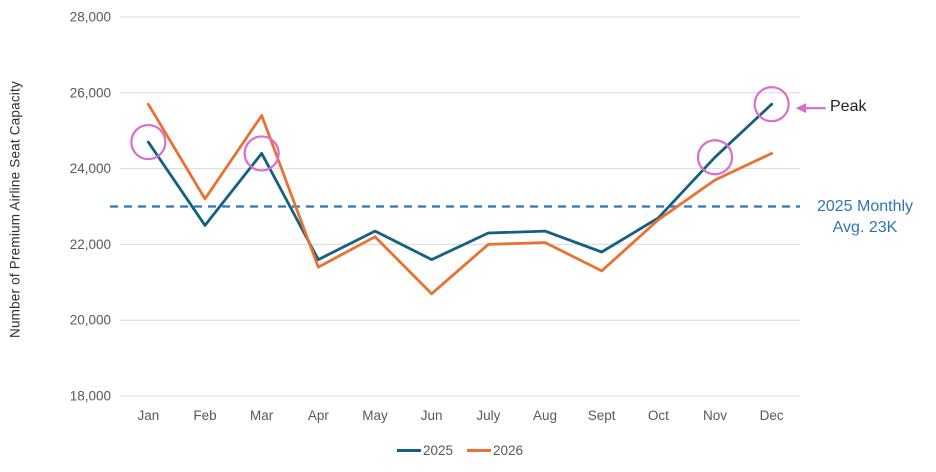 The width and height of the screenshot is (936, 472). I want to click on x-tick-label: Dec, so click(772, 415).